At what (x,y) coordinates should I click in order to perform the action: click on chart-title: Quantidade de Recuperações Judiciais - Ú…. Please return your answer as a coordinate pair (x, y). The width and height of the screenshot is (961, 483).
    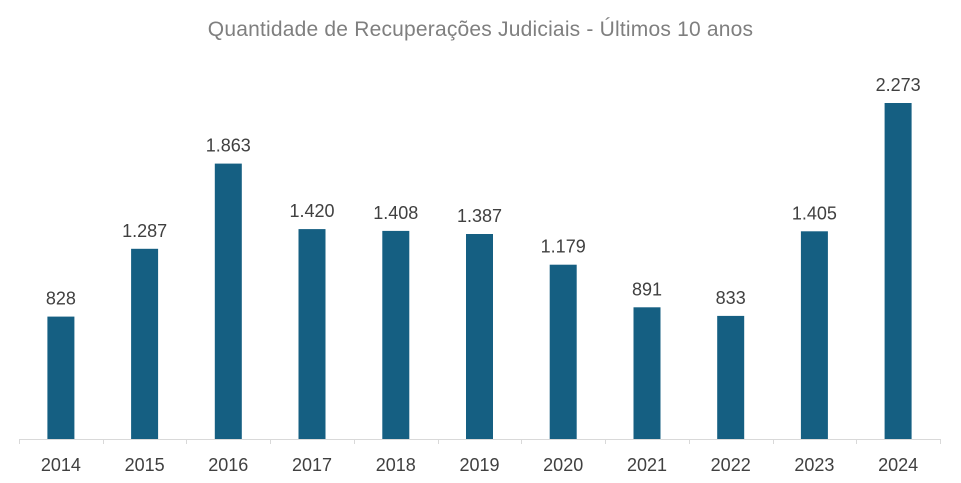
    Looking at the image, I should click on (480, 29).